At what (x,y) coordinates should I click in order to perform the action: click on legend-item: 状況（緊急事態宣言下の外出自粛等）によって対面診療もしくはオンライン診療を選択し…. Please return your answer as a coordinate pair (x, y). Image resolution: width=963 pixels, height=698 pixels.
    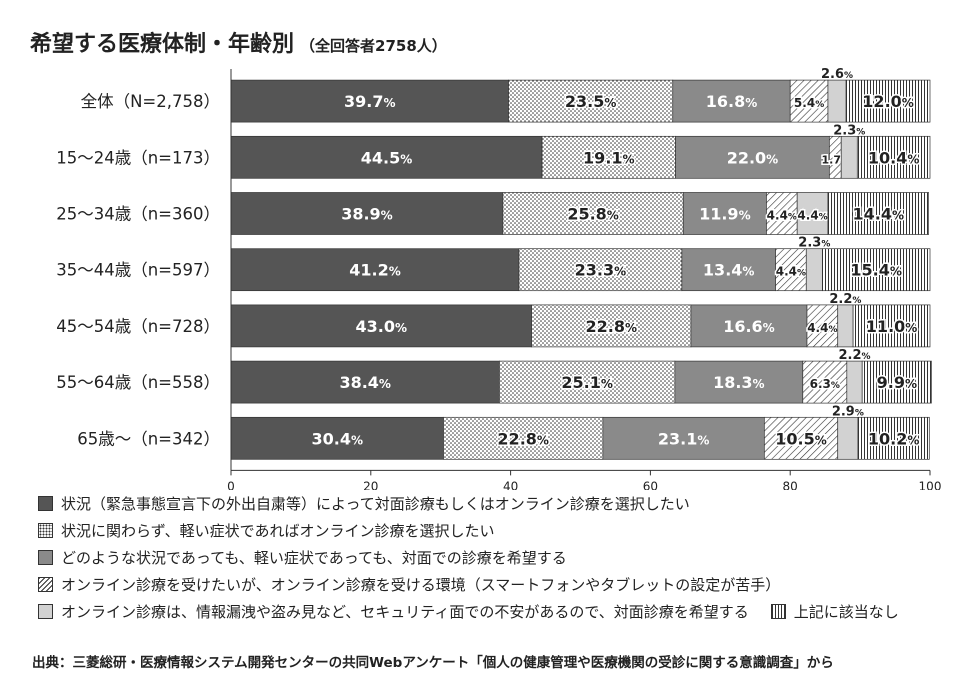
    Looking at the image, I should click on (488, 503).